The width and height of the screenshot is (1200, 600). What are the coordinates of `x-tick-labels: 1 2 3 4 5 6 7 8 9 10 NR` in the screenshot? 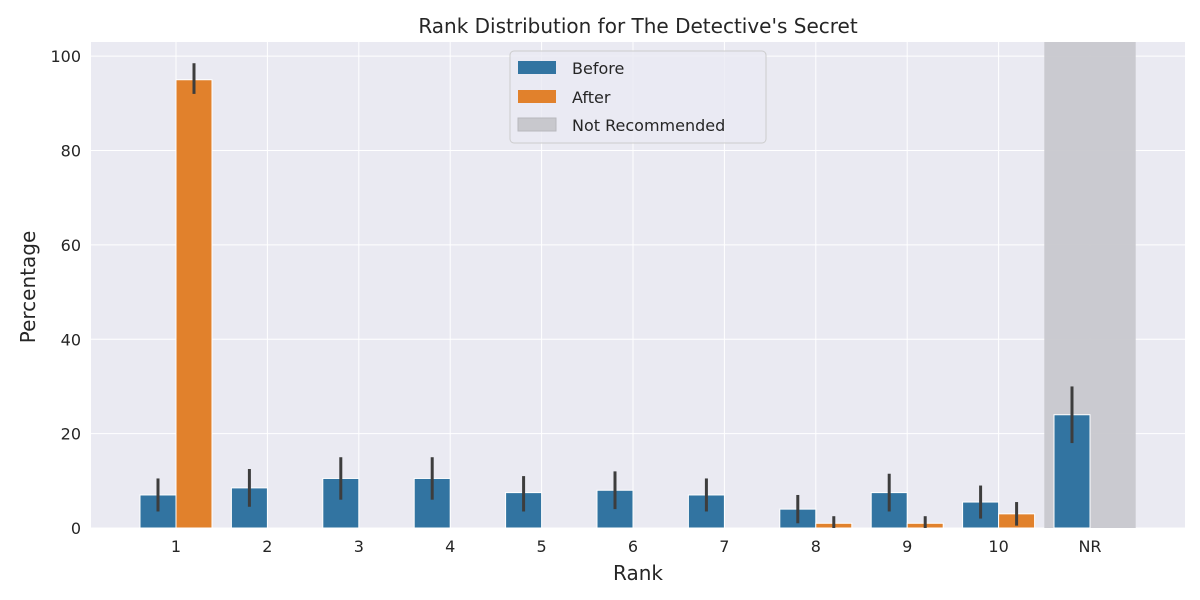 It's located at (636, 546).